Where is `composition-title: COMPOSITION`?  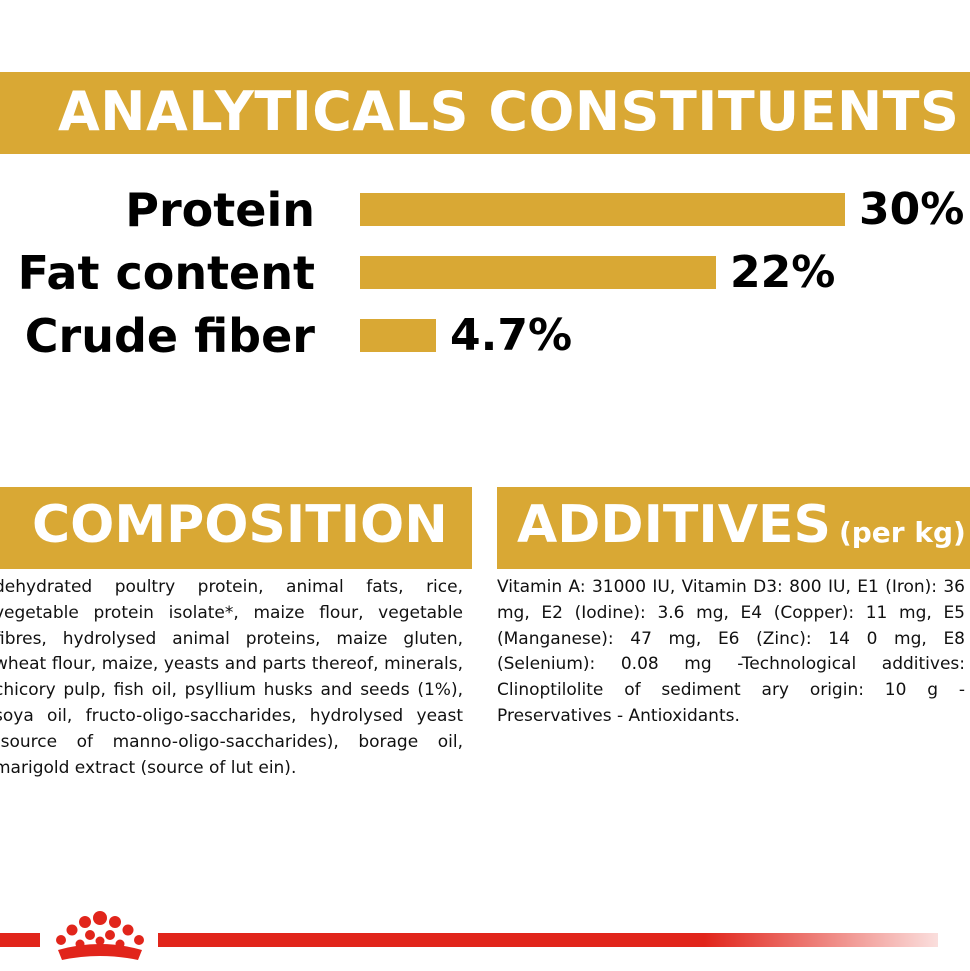
composition-title: COMPOSITION is located at coordinates (240, 525).